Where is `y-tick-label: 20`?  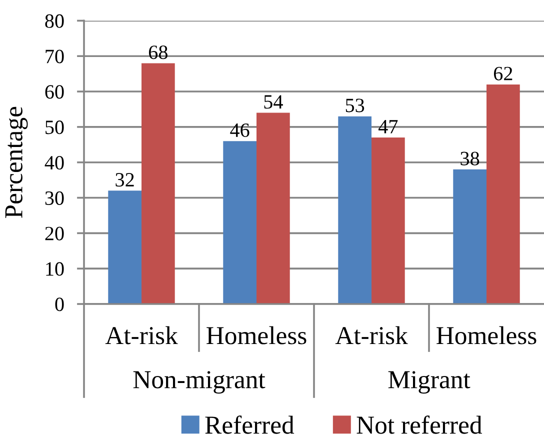
y-tick-label: 20 is located at coordinates (54, 233).